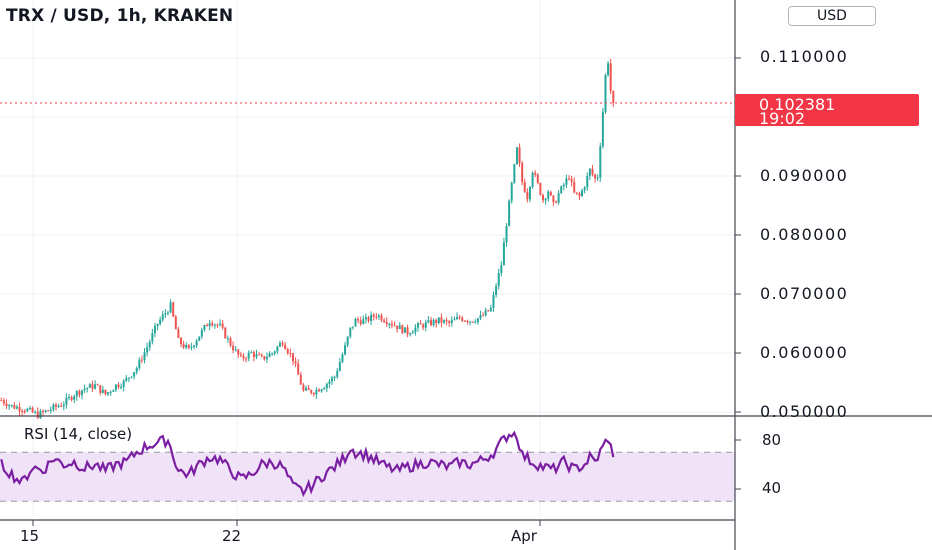 The height and width of the screenshot is (550, 932). I want to click on rsi-series, so click(307, 464).